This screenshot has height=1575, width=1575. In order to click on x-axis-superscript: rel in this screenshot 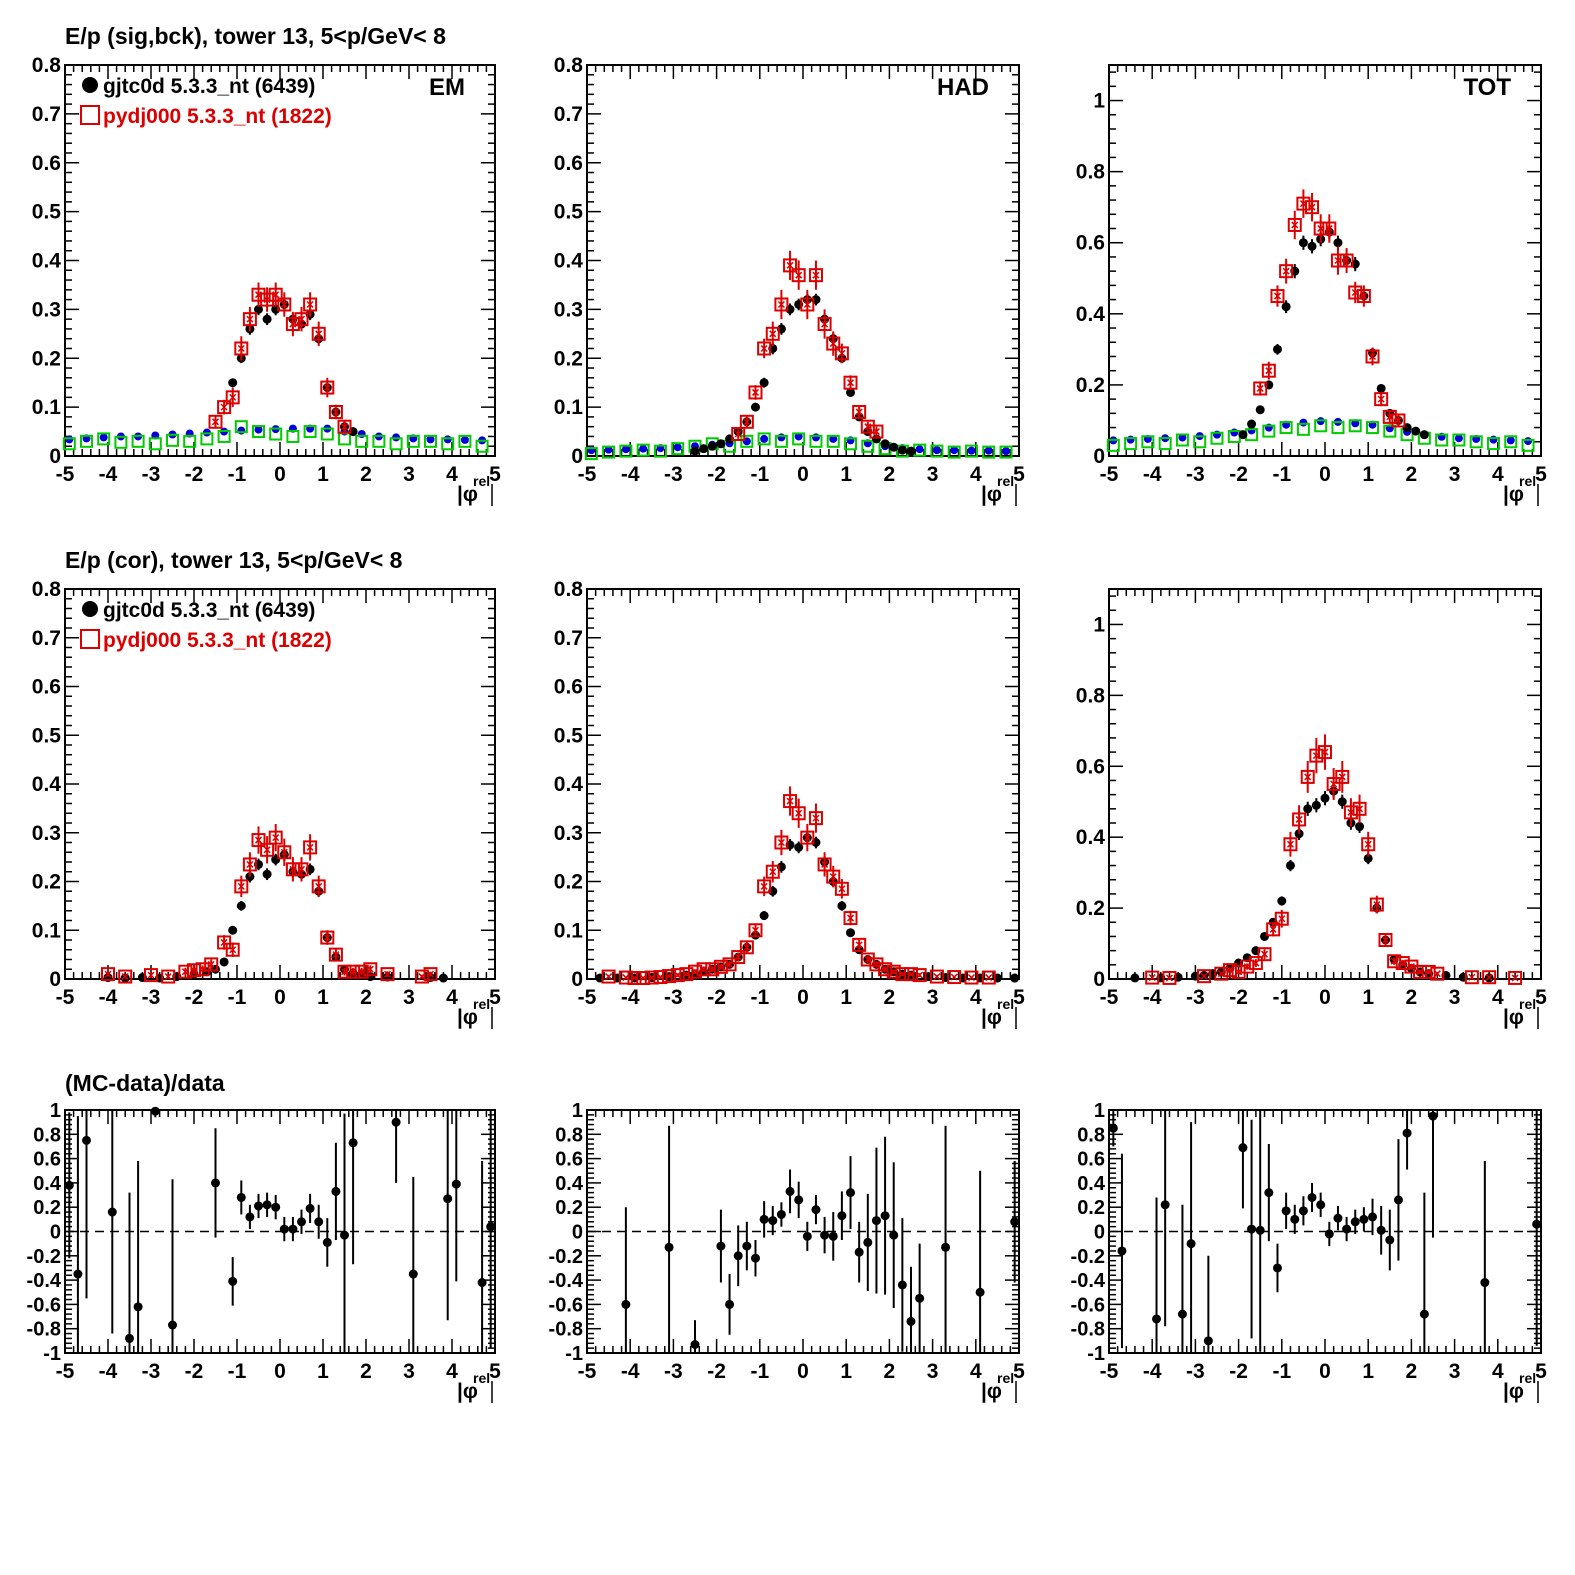, I will do `click(1527, 1378)`.